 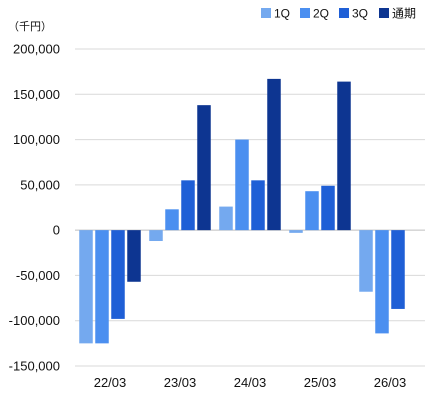 I want to click on bar-22-03-1Q, so click(x=86, y=287).